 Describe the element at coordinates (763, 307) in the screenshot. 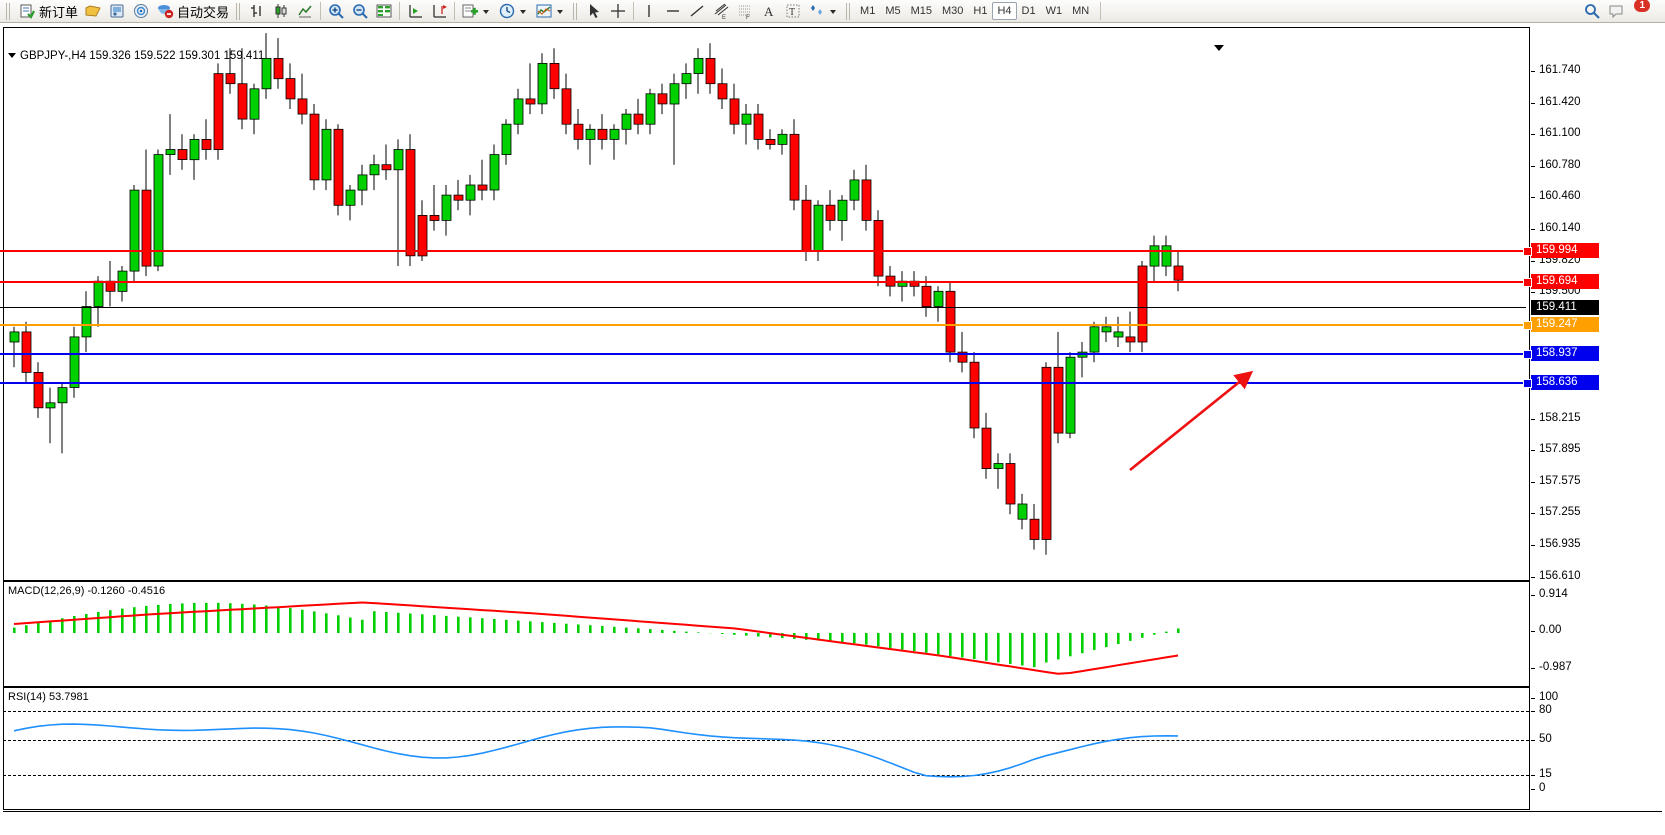

I see `current-price-line` at that location.